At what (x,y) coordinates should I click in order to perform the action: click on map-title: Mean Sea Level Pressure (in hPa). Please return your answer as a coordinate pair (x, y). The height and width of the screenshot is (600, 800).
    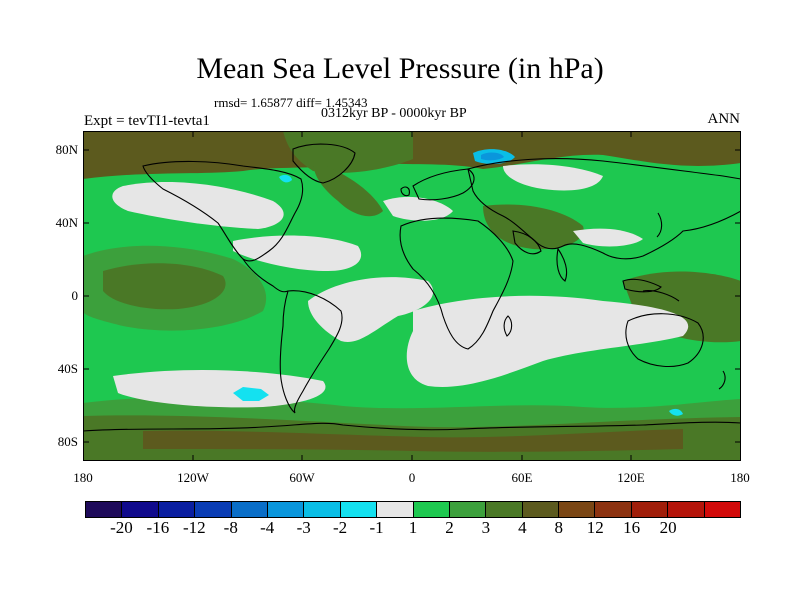
    Looking at the image, I should click on (400, 68).